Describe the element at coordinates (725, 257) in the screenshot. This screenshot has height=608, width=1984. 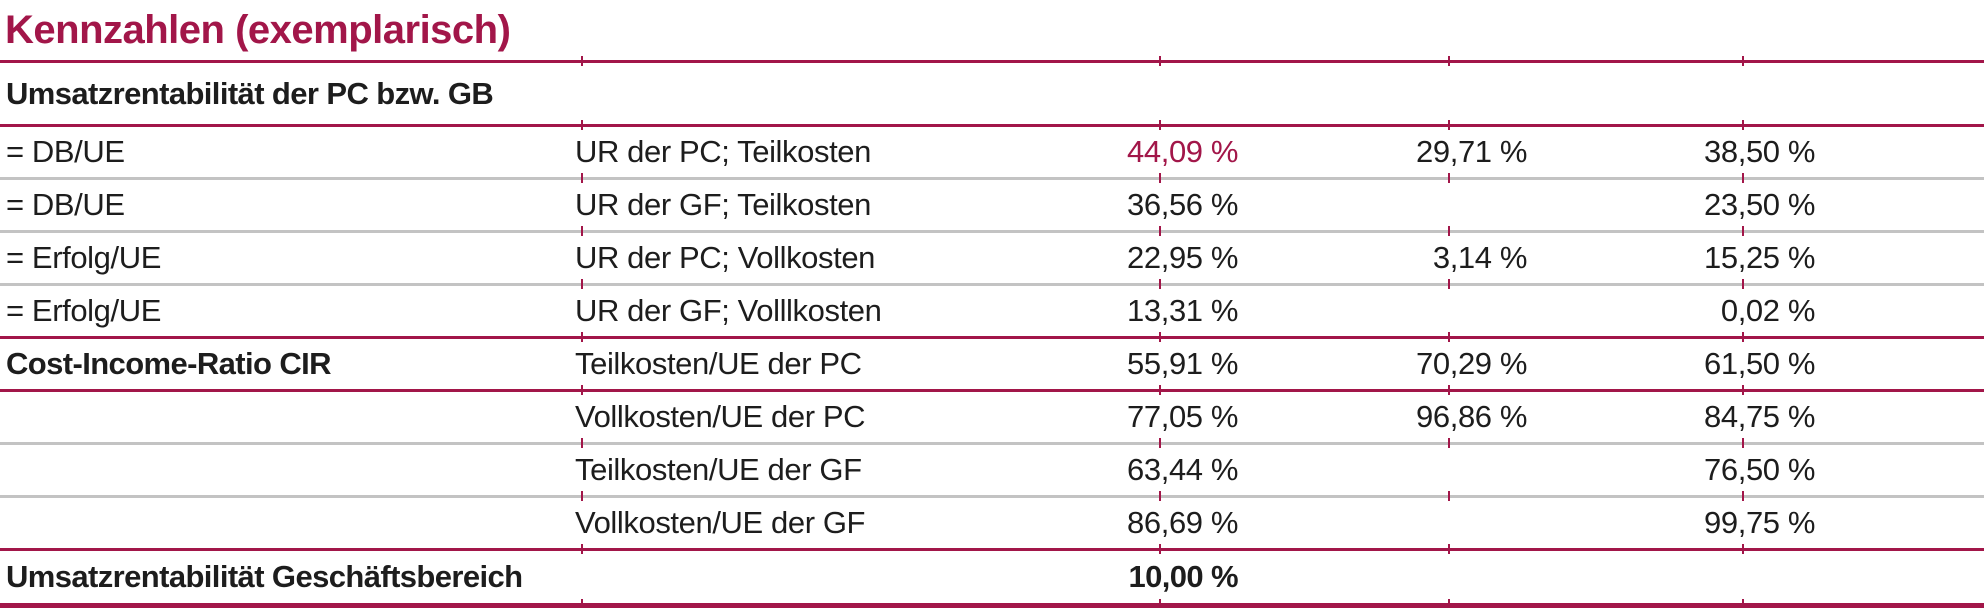
I see `row-desc: UR der PC; Vollkosten` at that location.